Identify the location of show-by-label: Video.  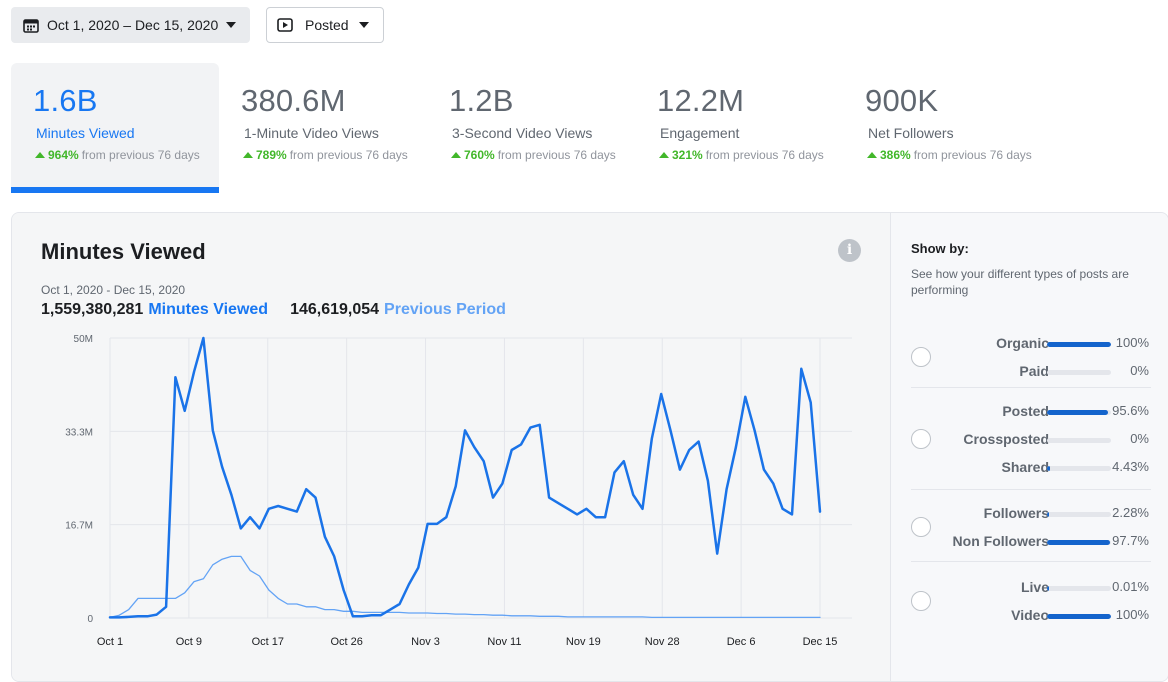
(1030, 615).